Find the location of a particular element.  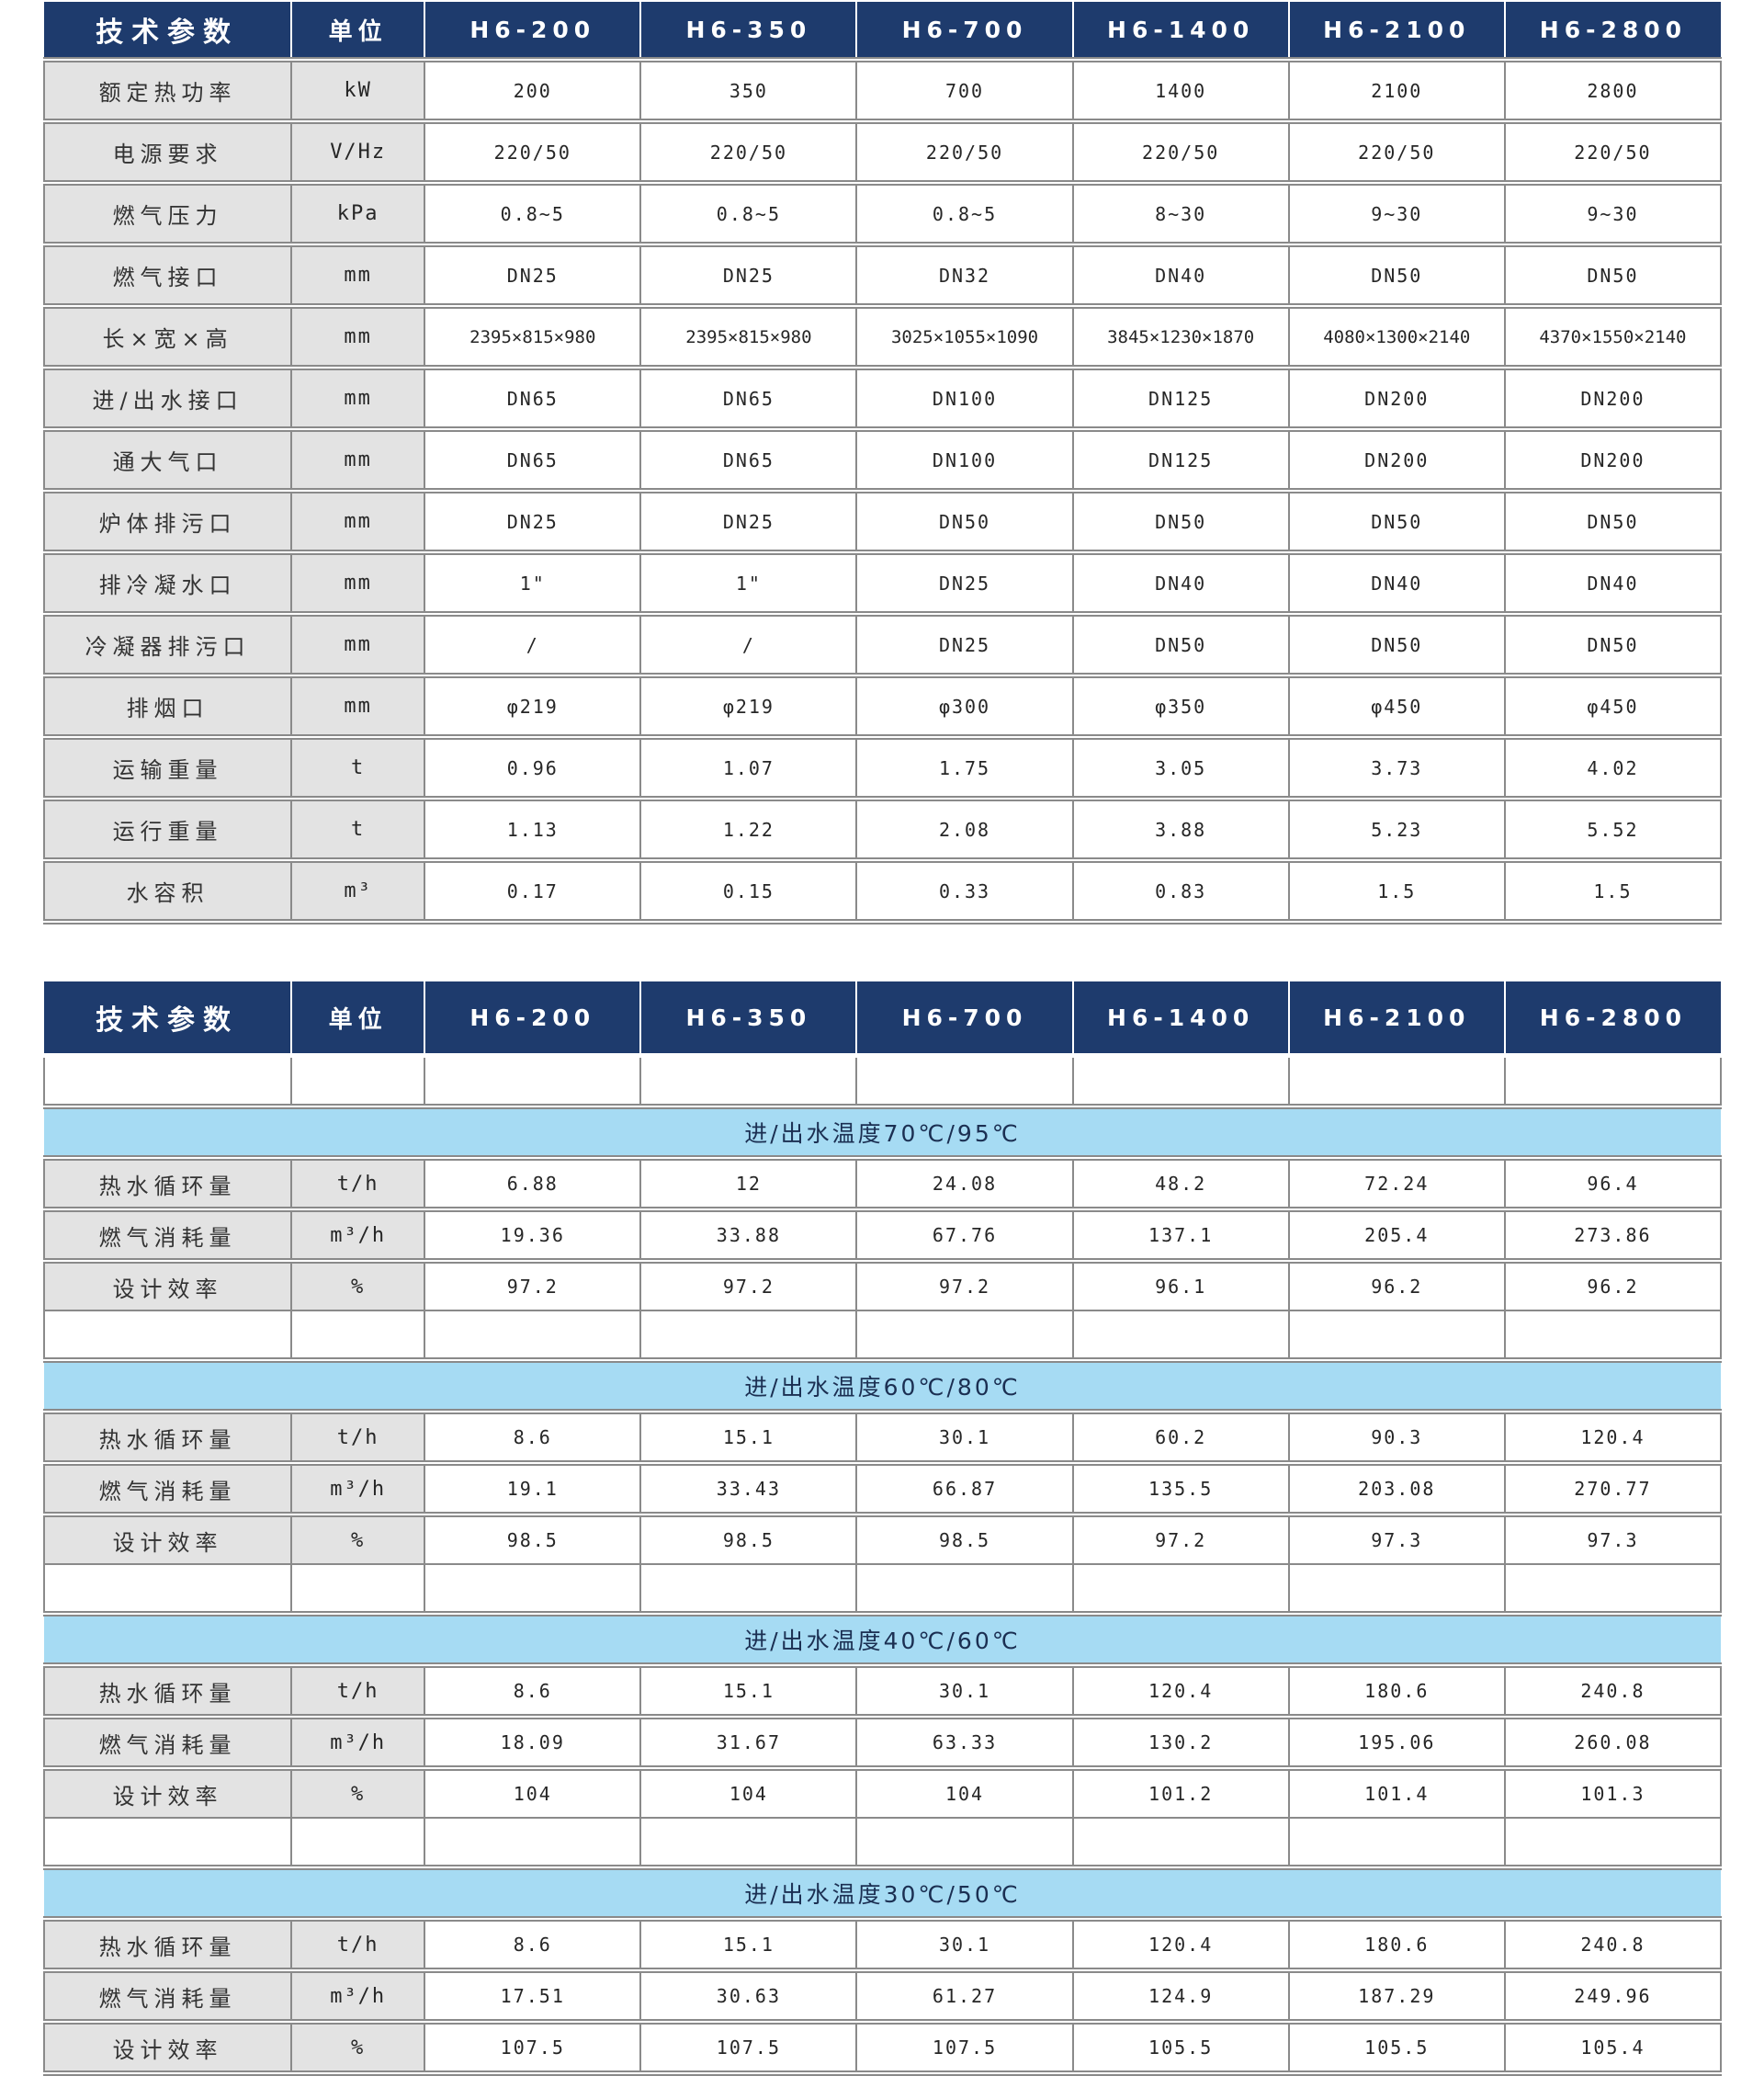

param-header-cell: 技术参数 is located at coordinates (168, 32).